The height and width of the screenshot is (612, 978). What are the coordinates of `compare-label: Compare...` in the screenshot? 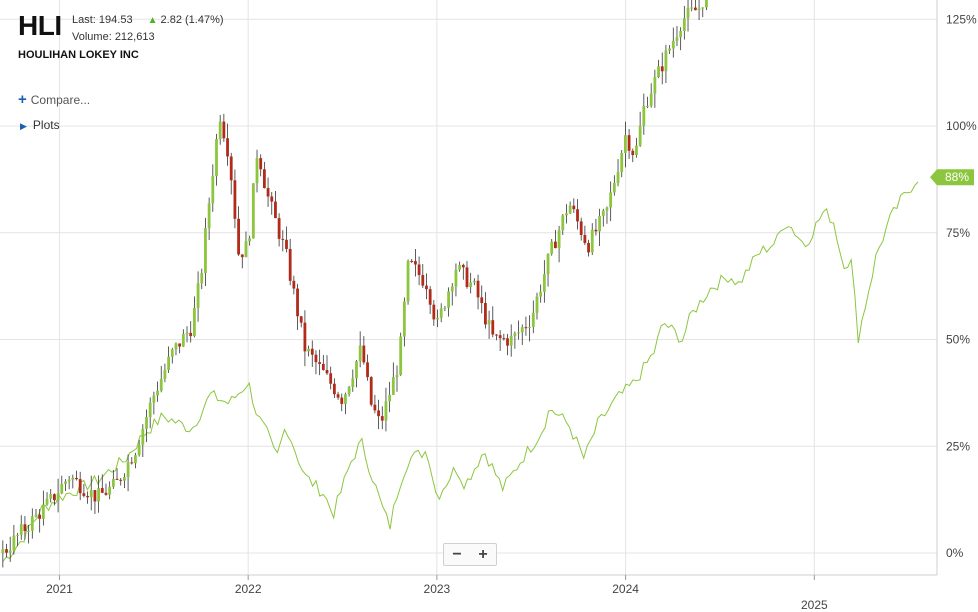 It's located at (60, 100).